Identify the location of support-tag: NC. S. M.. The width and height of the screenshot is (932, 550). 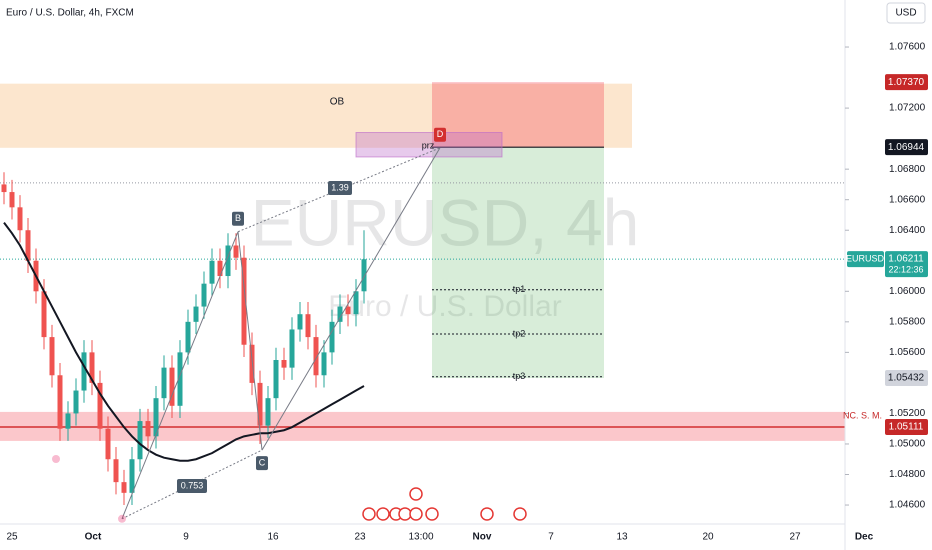
(862, 415).